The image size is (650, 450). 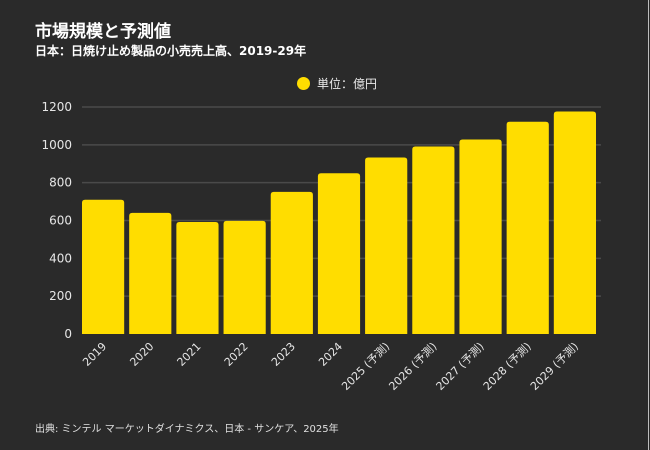 What do you see at coordinates (330, 354) in the screenshot?
I see `x-tick-label: 2024` at bounding box center [330, 354].